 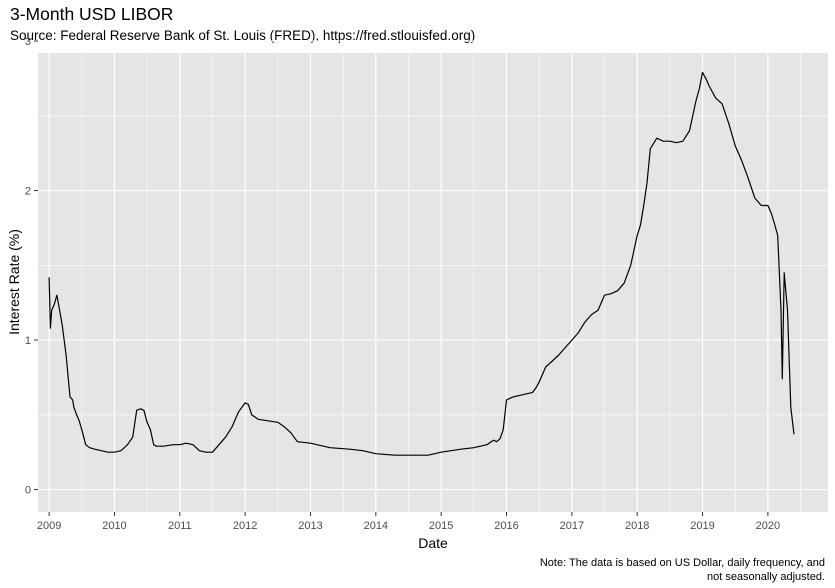 I want to click on y-tick-label: 0, so click(x=28, y=491).